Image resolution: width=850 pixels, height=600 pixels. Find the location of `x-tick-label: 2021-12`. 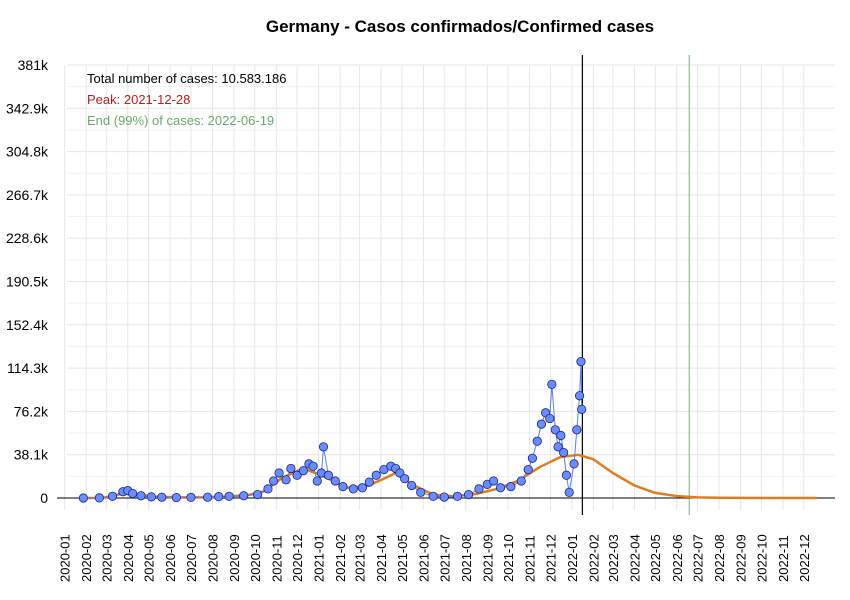

x-tick-label: 2021-12 is located at coordinates (550, 558).